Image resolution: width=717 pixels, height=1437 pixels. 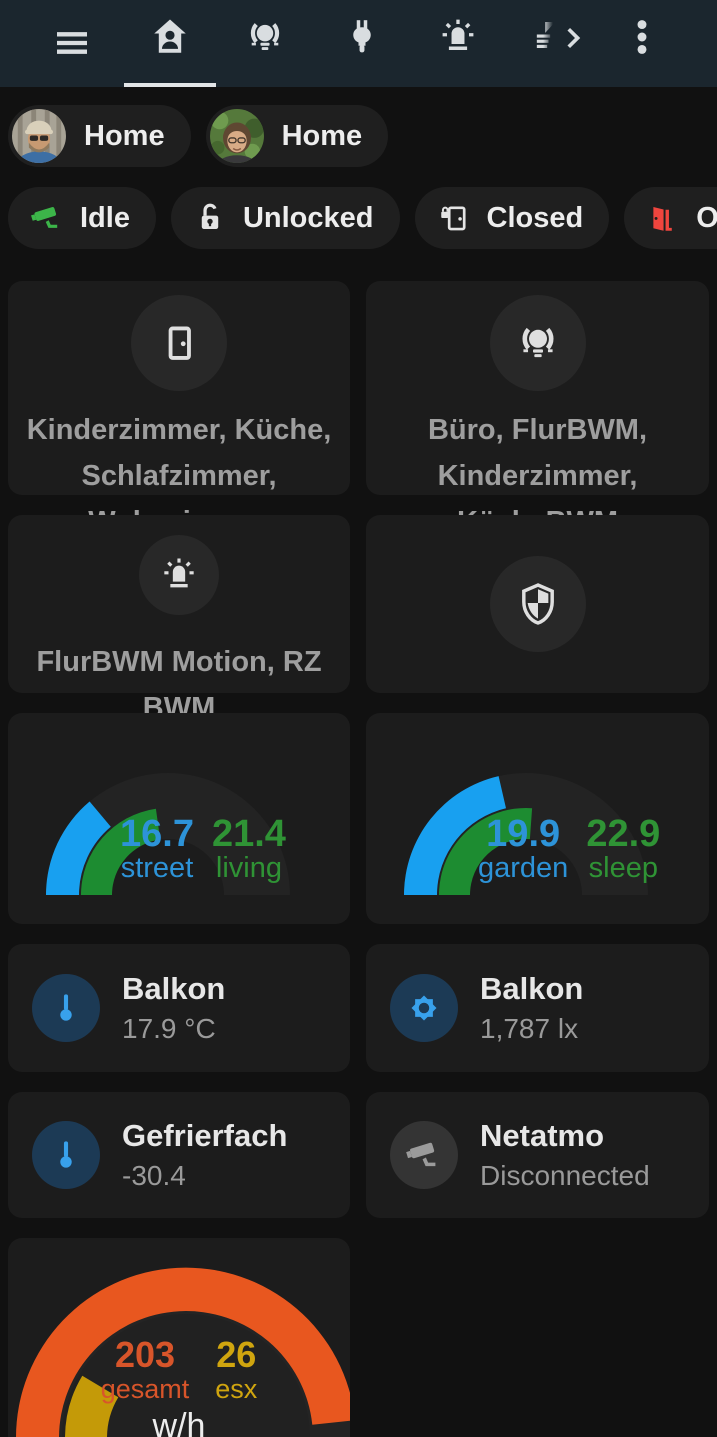 What do you see at coordinates (105, 217) in the screenshot?
I see `chip-label: Idle` at bounding box center [105, 217].